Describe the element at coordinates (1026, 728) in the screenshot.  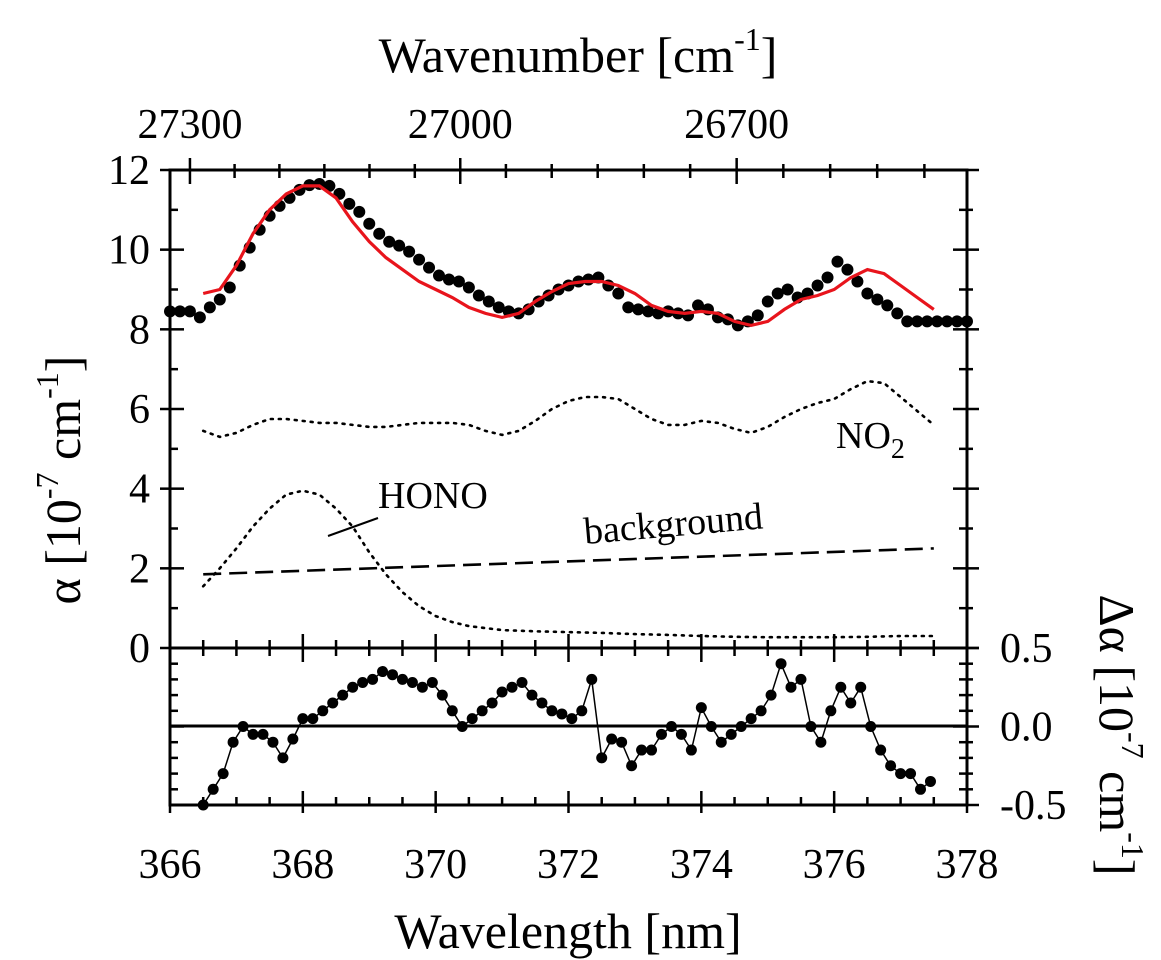
I see `residual-y-tick-label: 0.0` at that location.